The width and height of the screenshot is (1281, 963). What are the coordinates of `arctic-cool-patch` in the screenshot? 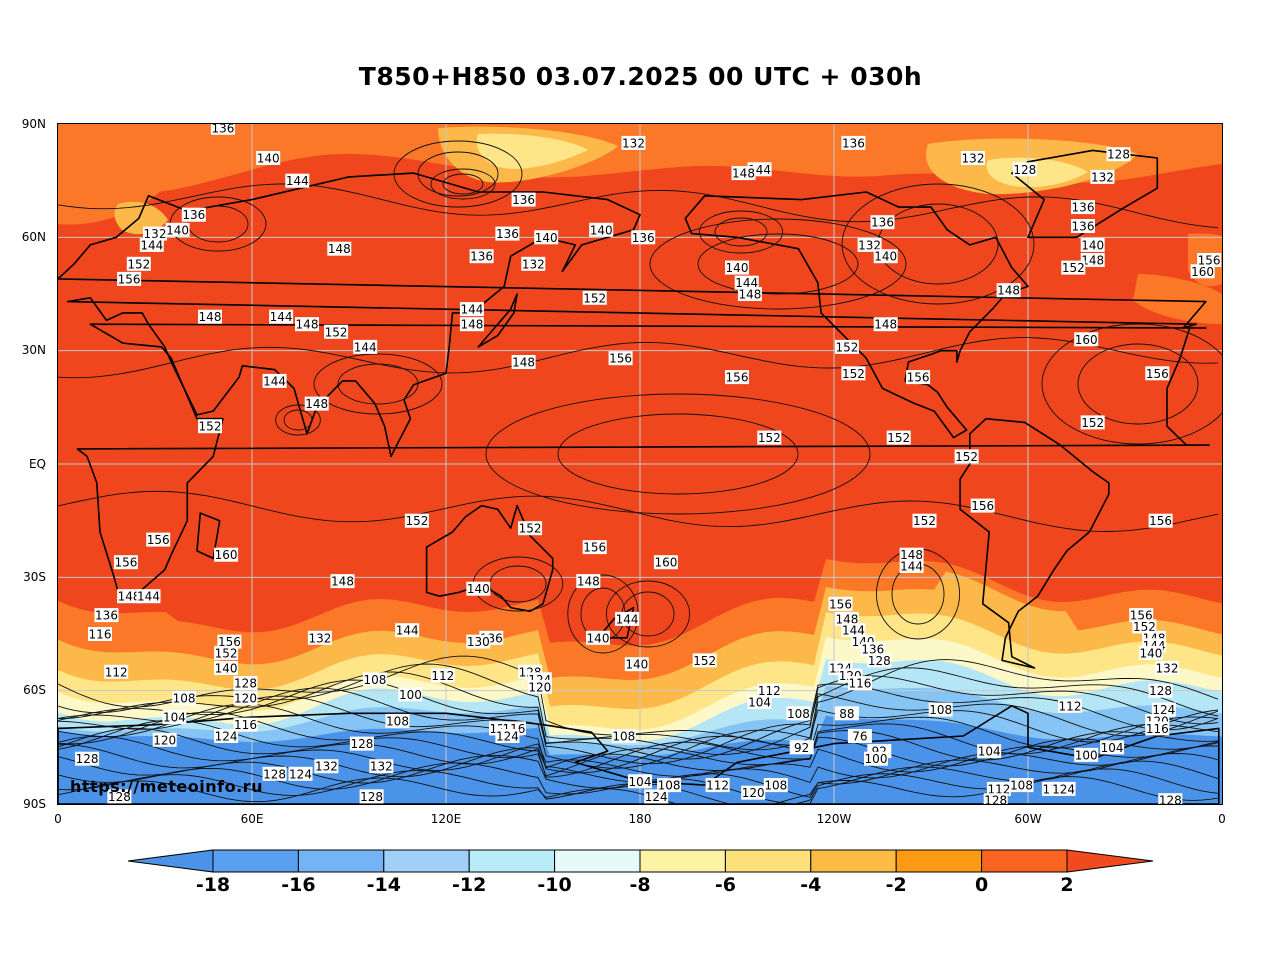 It's located at (1177, 299).